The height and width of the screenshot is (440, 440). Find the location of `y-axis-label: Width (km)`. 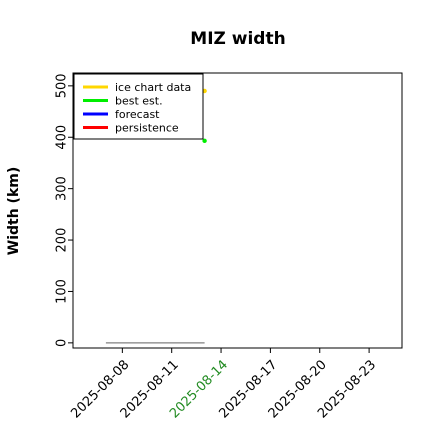

y-axis-label: Width (km) is located at coordinates (14, 211).